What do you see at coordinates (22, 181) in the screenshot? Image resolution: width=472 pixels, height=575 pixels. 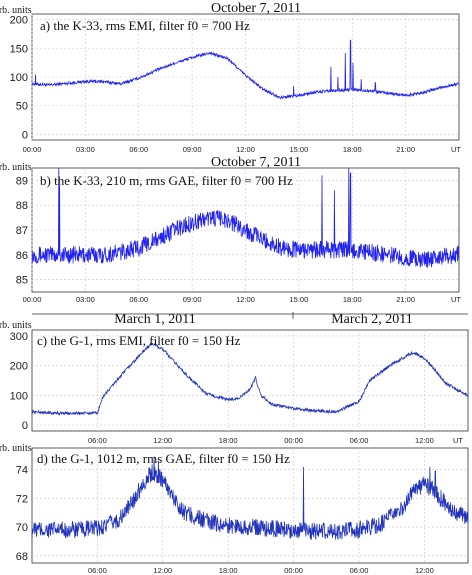 I see `y-tick-label-b: 89` at bounding box center [22, 181].